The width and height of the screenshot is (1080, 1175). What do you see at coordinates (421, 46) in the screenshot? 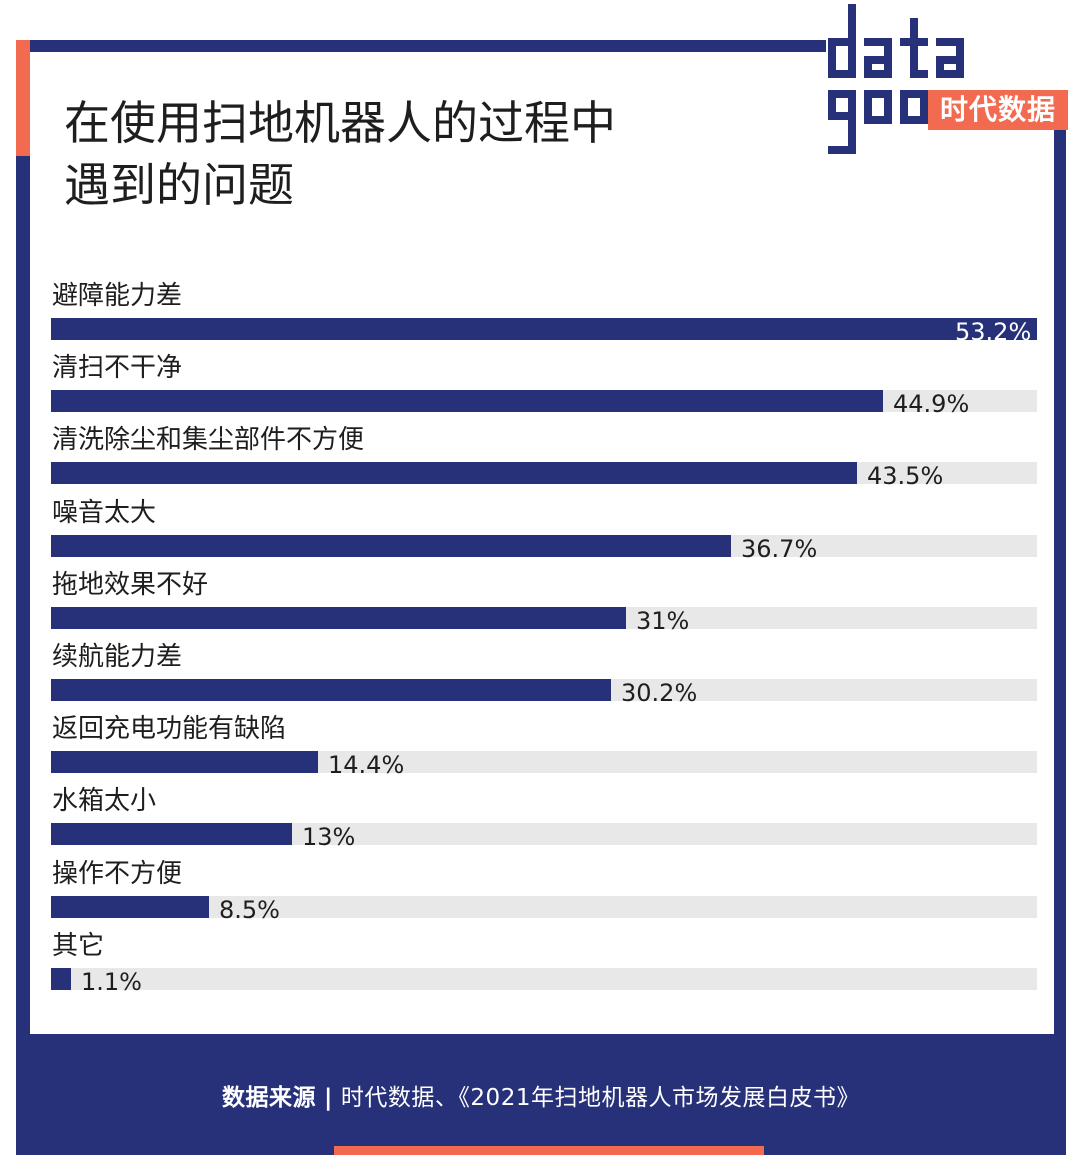
I see `frame-top-bar` at bounding box center [421, 46].